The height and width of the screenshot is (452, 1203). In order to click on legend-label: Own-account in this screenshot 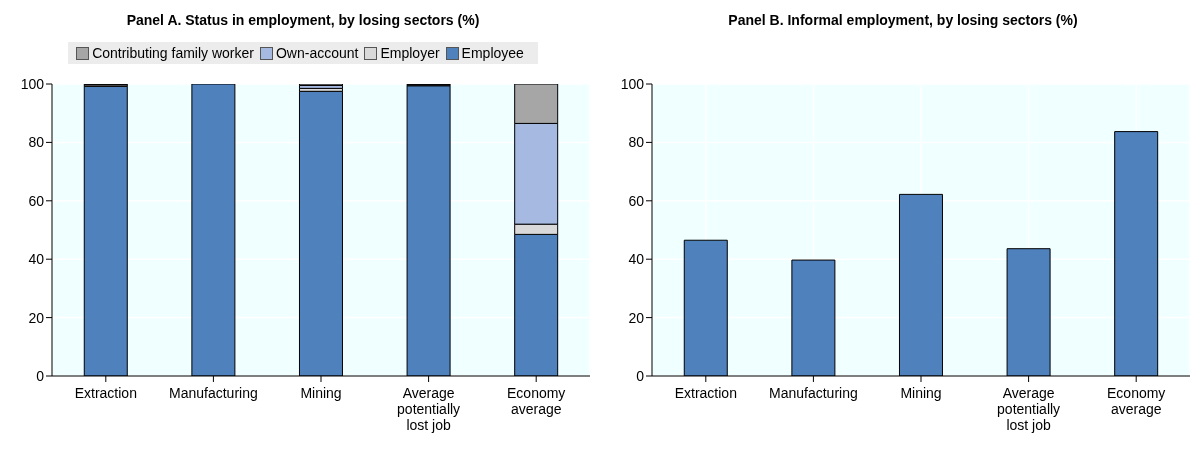, I will do `click(316, 53)`.